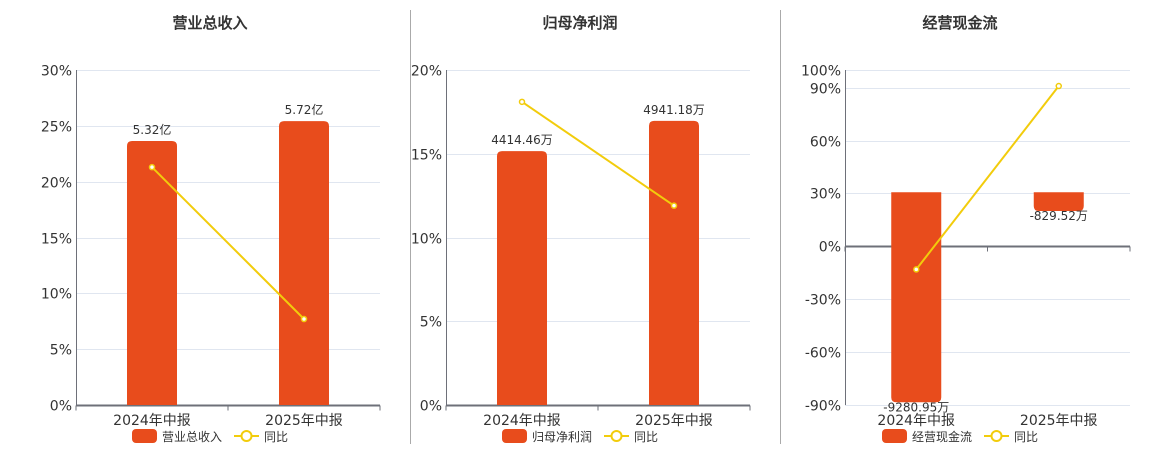 This screenshot has height=450, width=1160. What do you see at coordinates (579, 23) in the screenshot?
I see `chart-title: 归母净利润` at bounding box center [579, 23].